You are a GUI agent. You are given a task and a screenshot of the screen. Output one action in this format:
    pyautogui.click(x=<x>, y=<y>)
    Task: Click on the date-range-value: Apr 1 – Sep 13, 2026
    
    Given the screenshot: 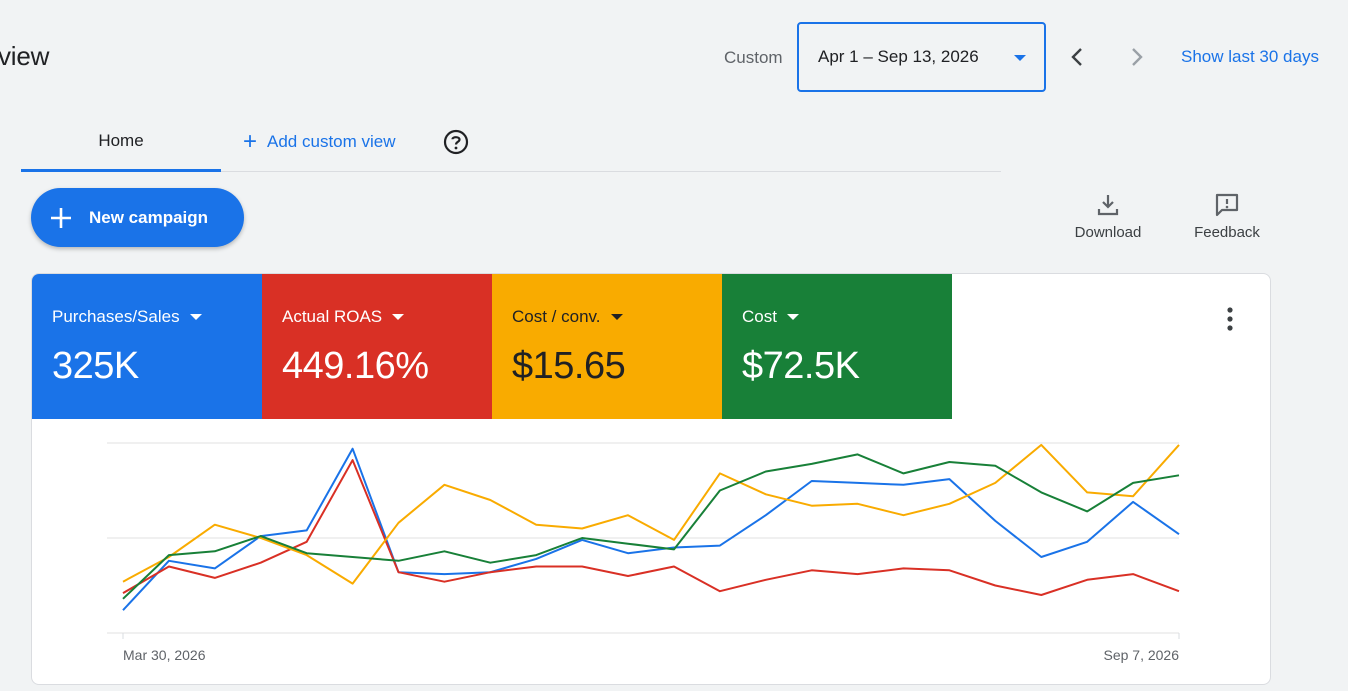 What is the action you would take?
    pyautogui.click(x=898, y=56)
    